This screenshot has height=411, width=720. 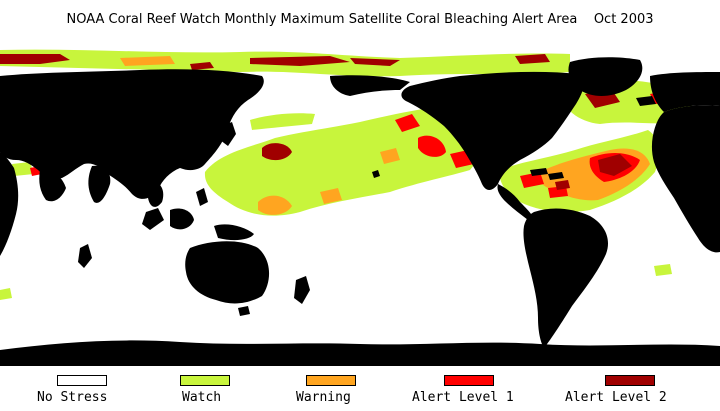 I want to click on tasmania-island, so click(x=244, y=311).